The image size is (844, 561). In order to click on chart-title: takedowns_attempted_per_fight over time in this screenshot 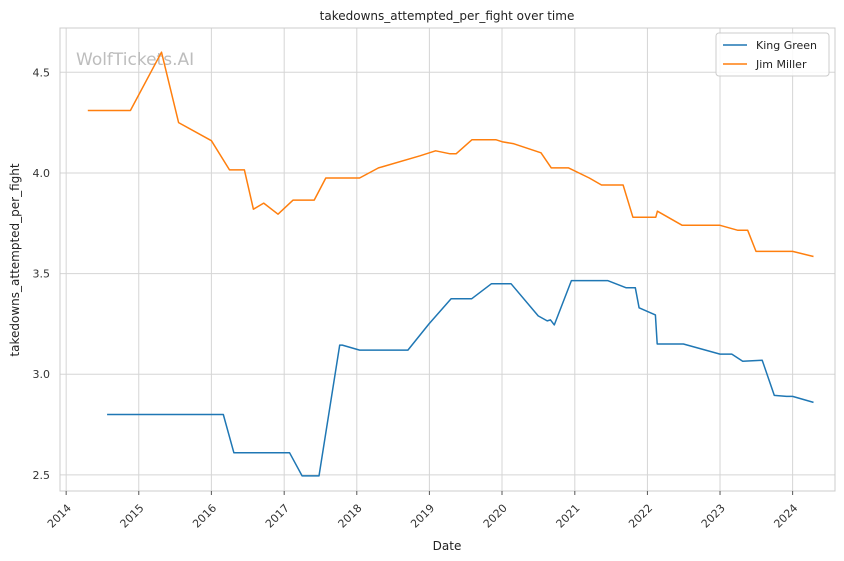, I will do `click(447, 16)`.